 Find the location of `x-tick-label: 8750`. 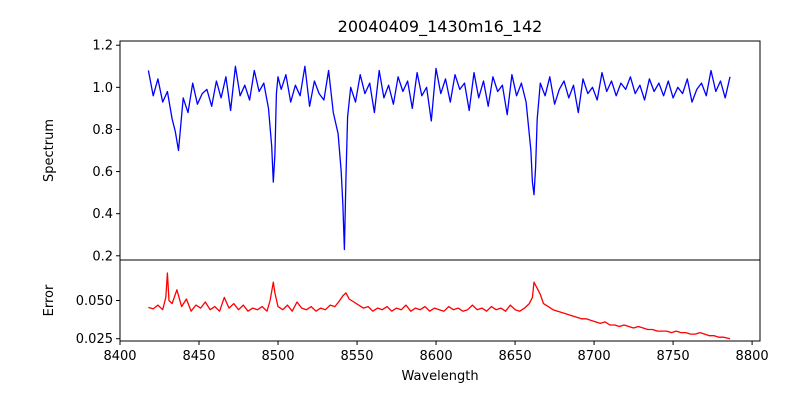

x-tick-label: 8750 is located at coordinates (673, 356).